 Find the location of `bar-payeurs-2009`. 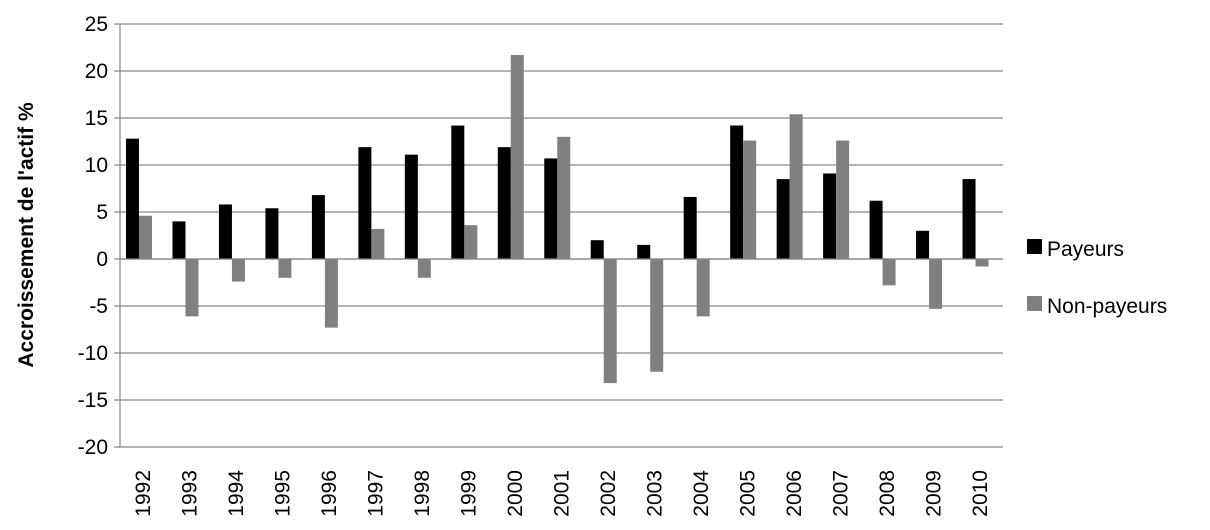

bar-payeurs-2009 is located at coordinates (923, 244).